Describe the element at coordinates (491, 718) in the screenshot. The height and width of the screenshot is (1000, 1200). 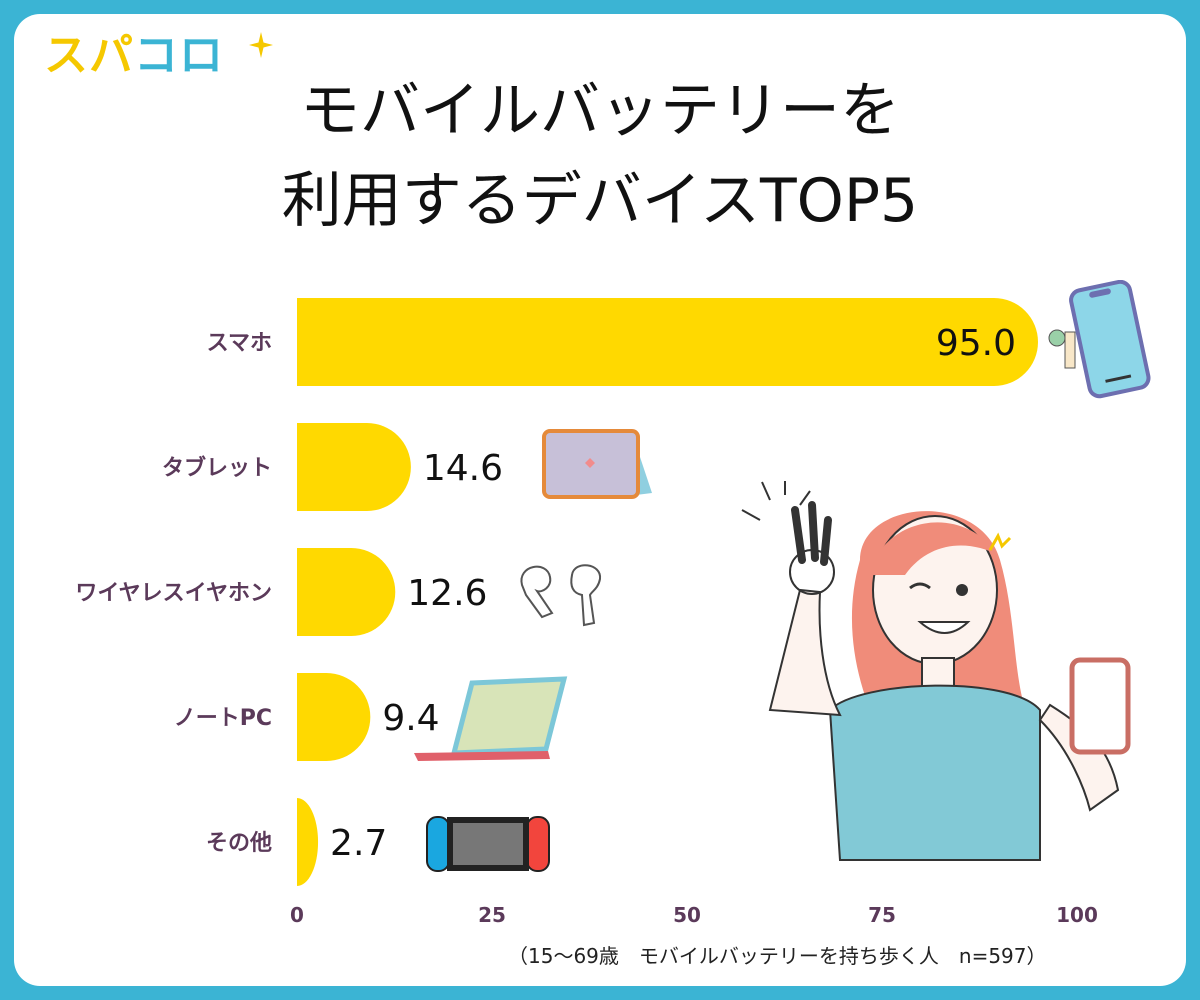
I see `laptop-icon` at that location.